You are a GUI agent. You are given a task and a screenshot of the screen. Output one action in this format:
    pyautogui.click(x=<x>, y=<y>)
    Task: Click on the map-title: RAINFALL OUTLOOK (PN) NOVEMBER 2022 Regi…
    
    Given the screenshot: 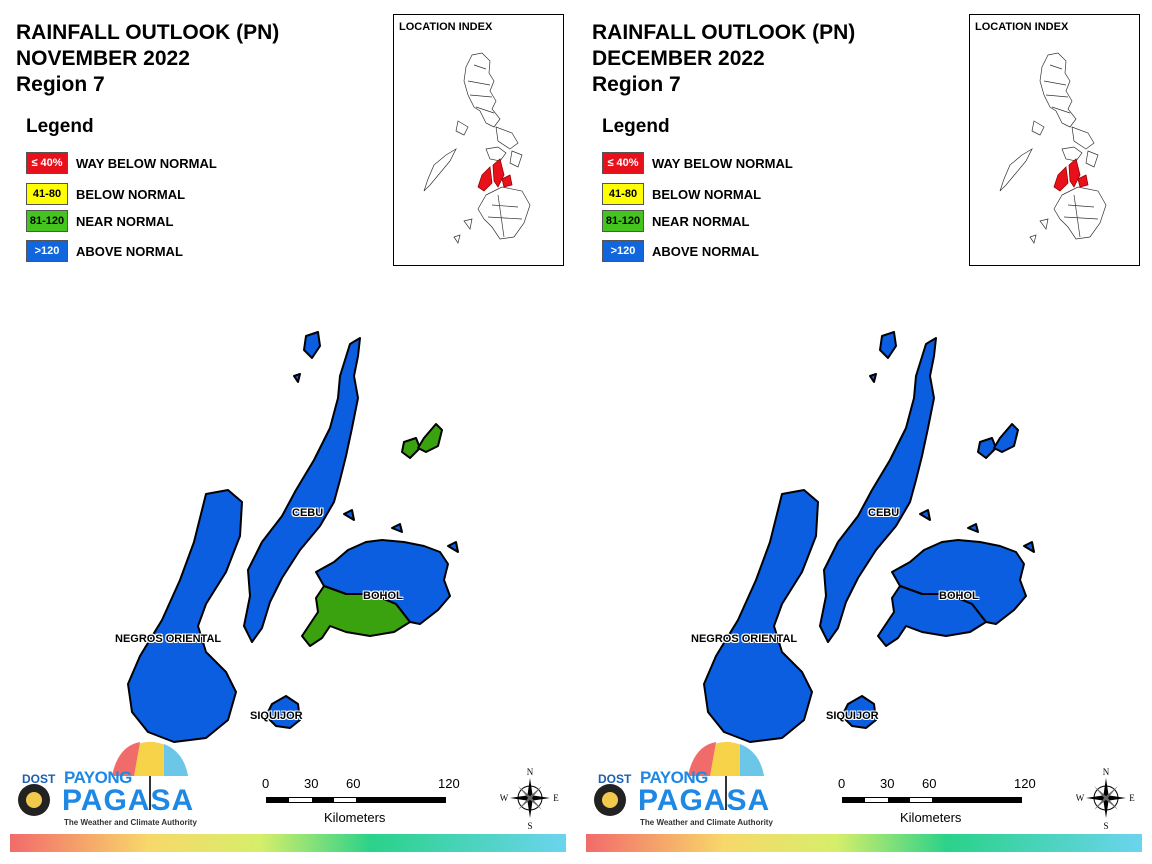 What is the action you would take?
    pyautogui.click(x=147, y=59)
    